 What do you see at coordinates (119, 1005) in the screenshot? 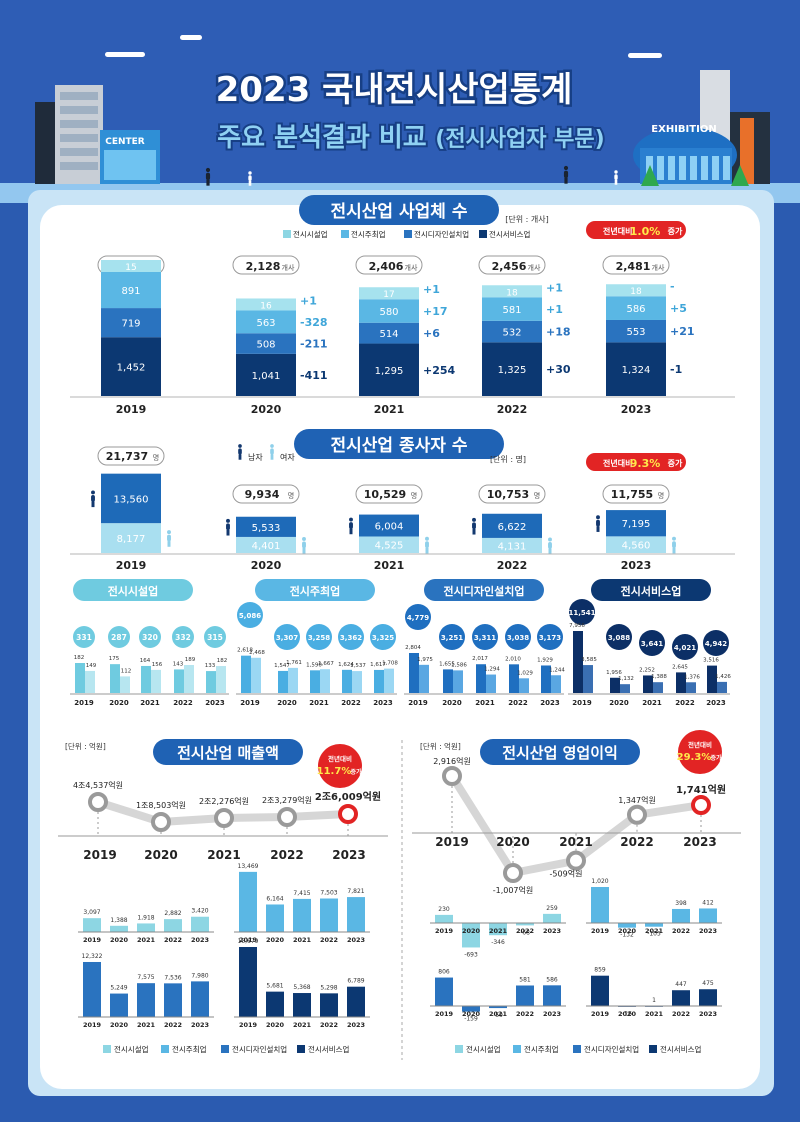
I see `sales-design-bar` at bounding box center [119, 1005].